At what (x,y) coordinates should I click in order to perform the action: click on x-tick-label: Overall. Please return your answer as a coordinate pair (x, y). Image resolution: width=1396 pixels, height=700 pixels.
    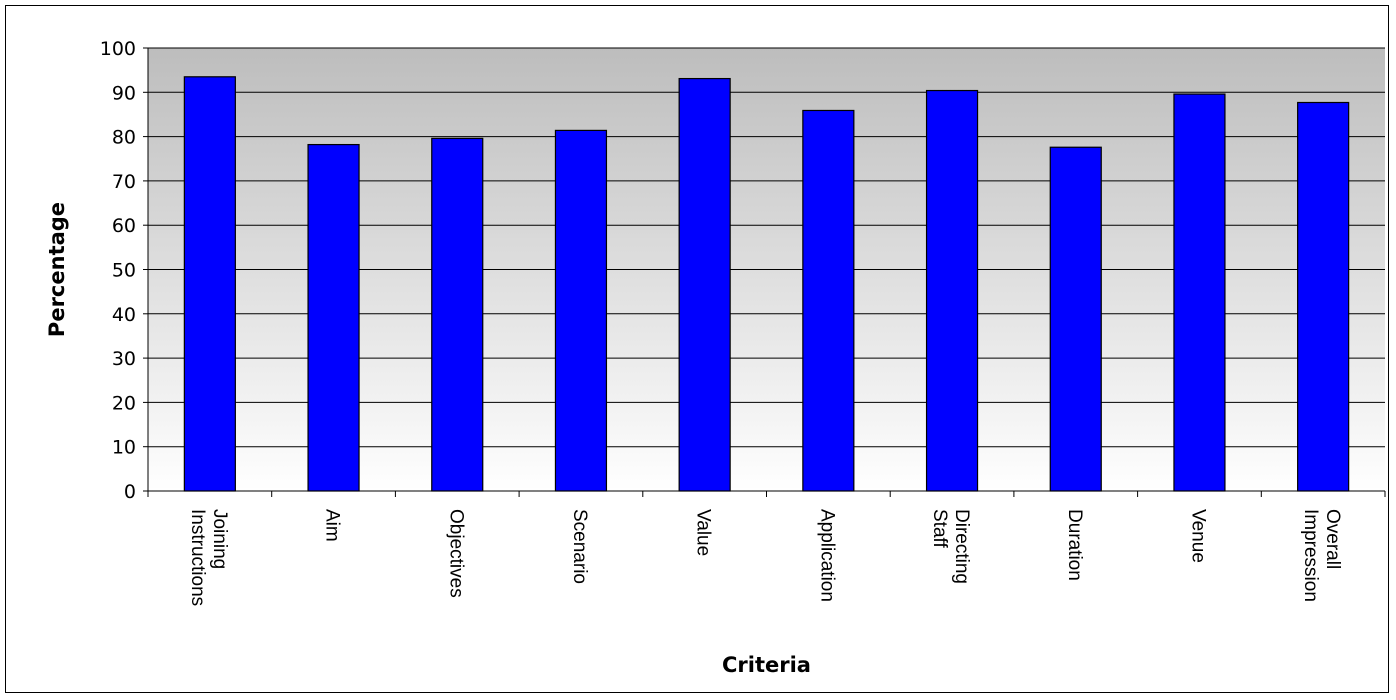
    Looking at the image, I should click on (1332, 539).